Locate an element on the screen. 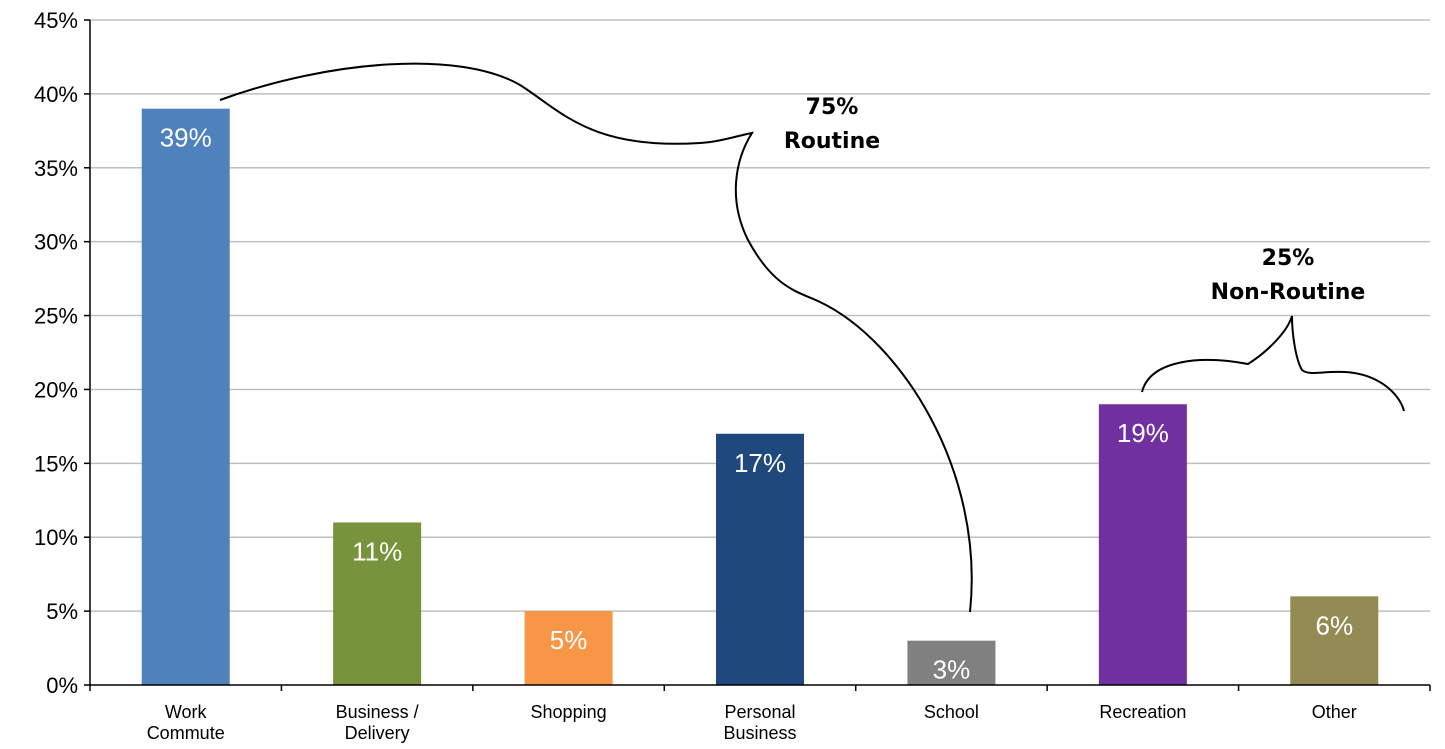 The height and width of the screenshot is (749, 1445). x-tick-label: Commute is located at coordinates (186, 733).